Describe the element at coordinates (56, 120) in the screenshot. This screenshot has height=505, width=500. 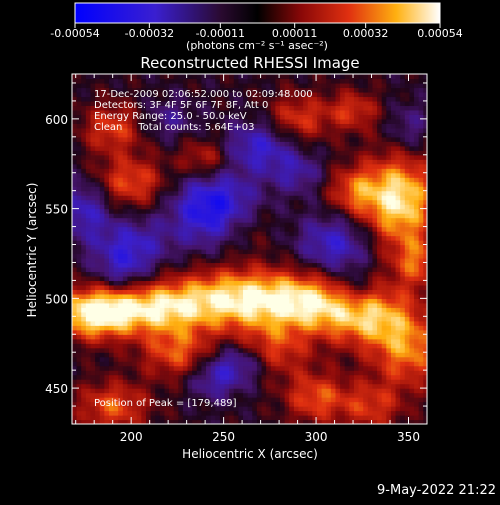
I see `y-tick-label: 600` at that location.